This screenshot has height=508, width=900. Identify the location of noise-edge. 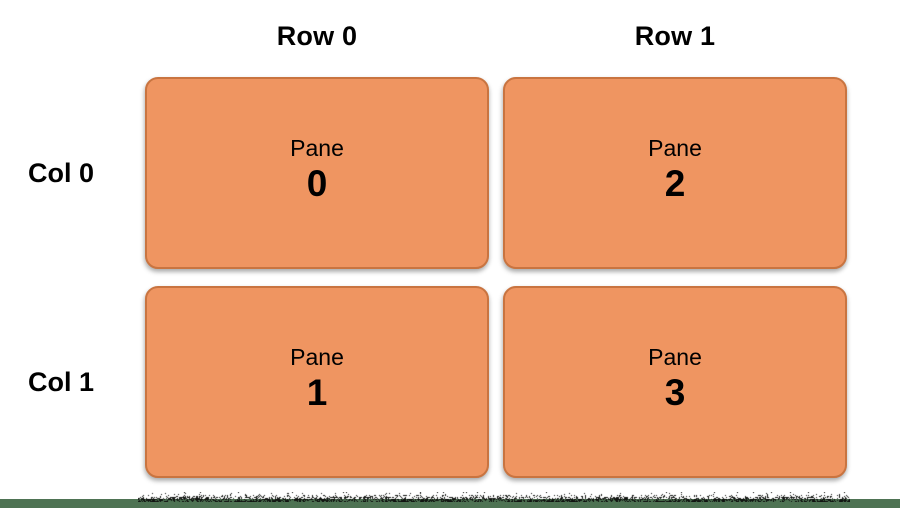
(494, 497).